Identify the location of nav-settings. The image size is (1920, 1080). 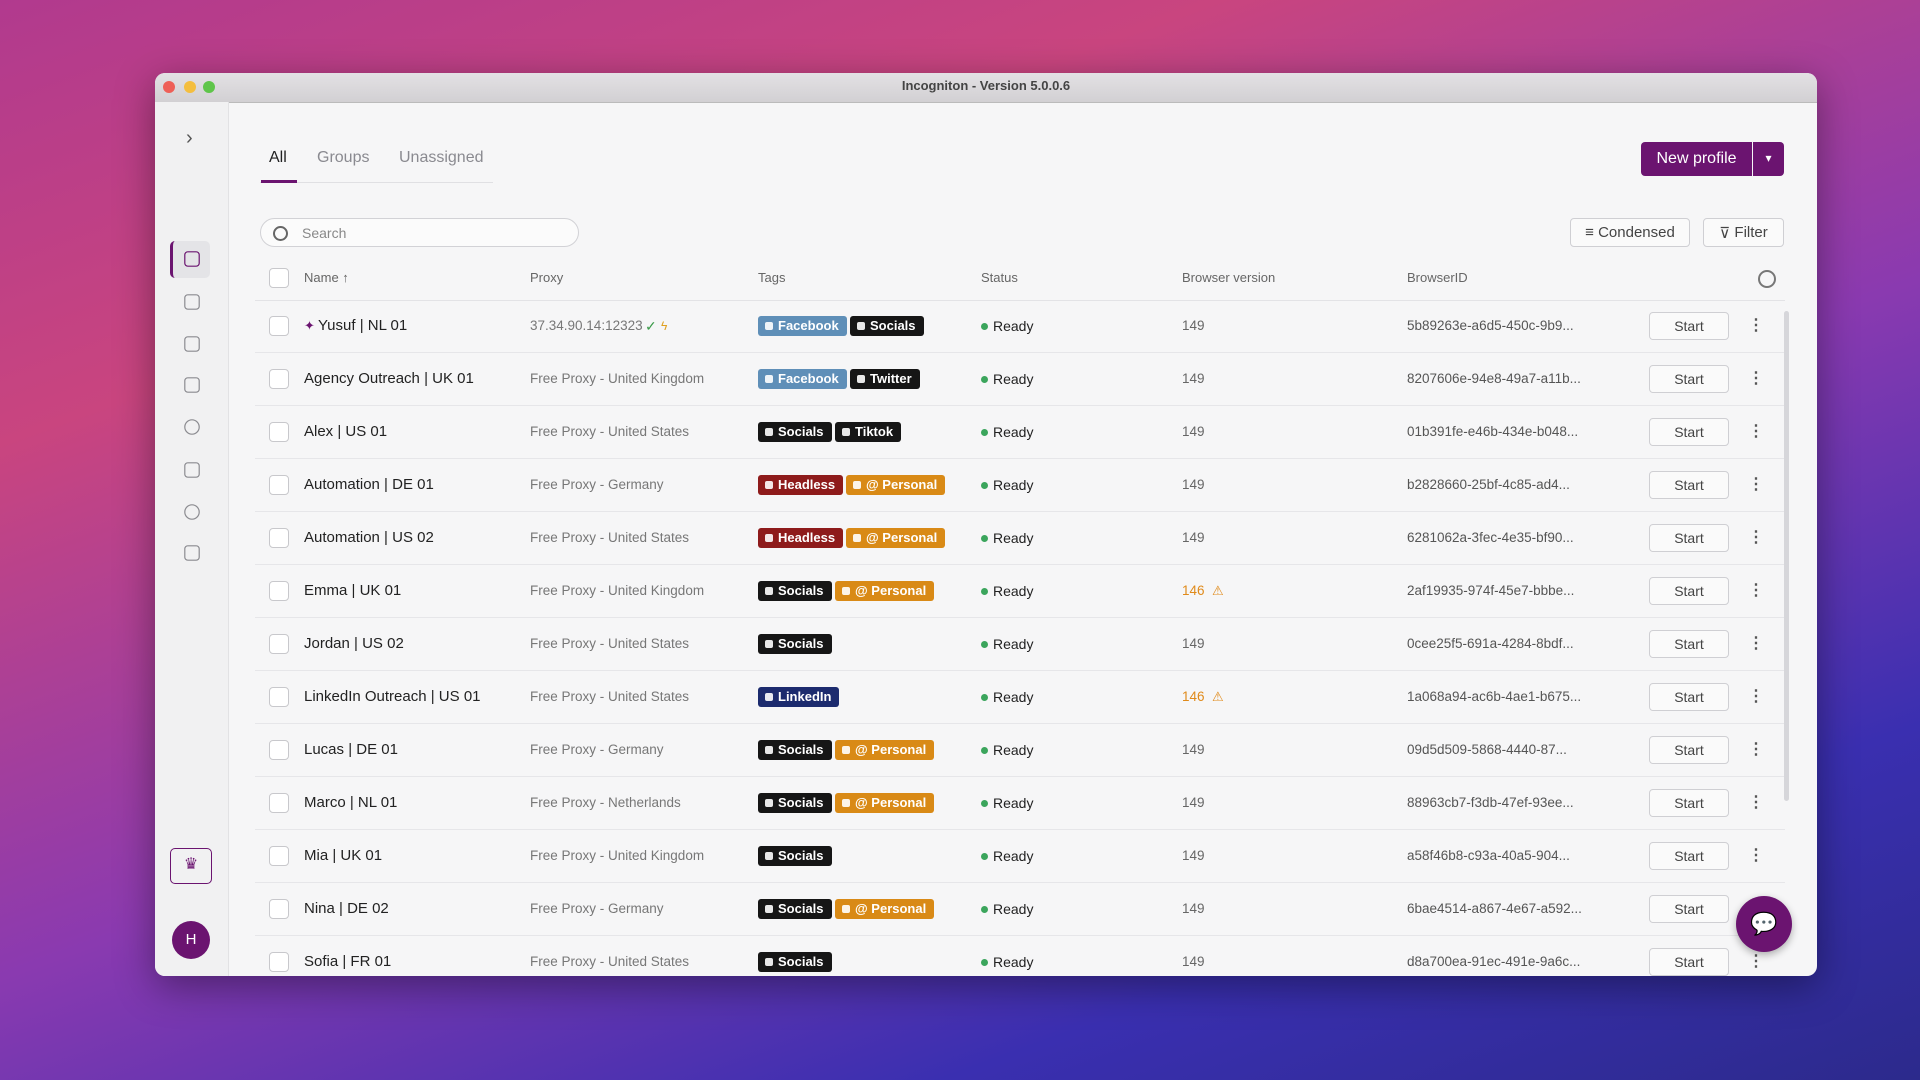
(192, 512).